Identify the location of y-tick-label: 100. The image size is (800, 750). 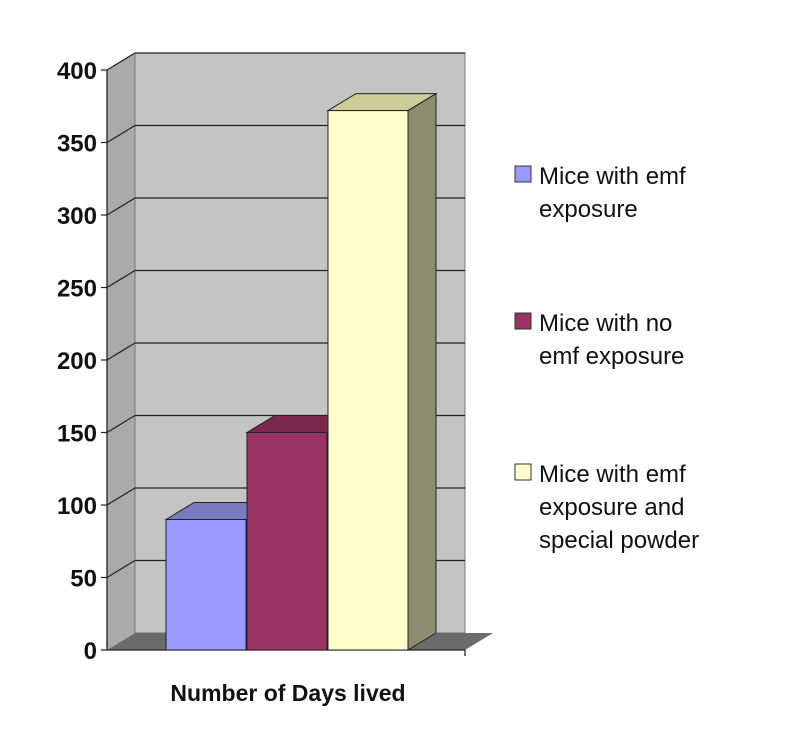
(77, 506).